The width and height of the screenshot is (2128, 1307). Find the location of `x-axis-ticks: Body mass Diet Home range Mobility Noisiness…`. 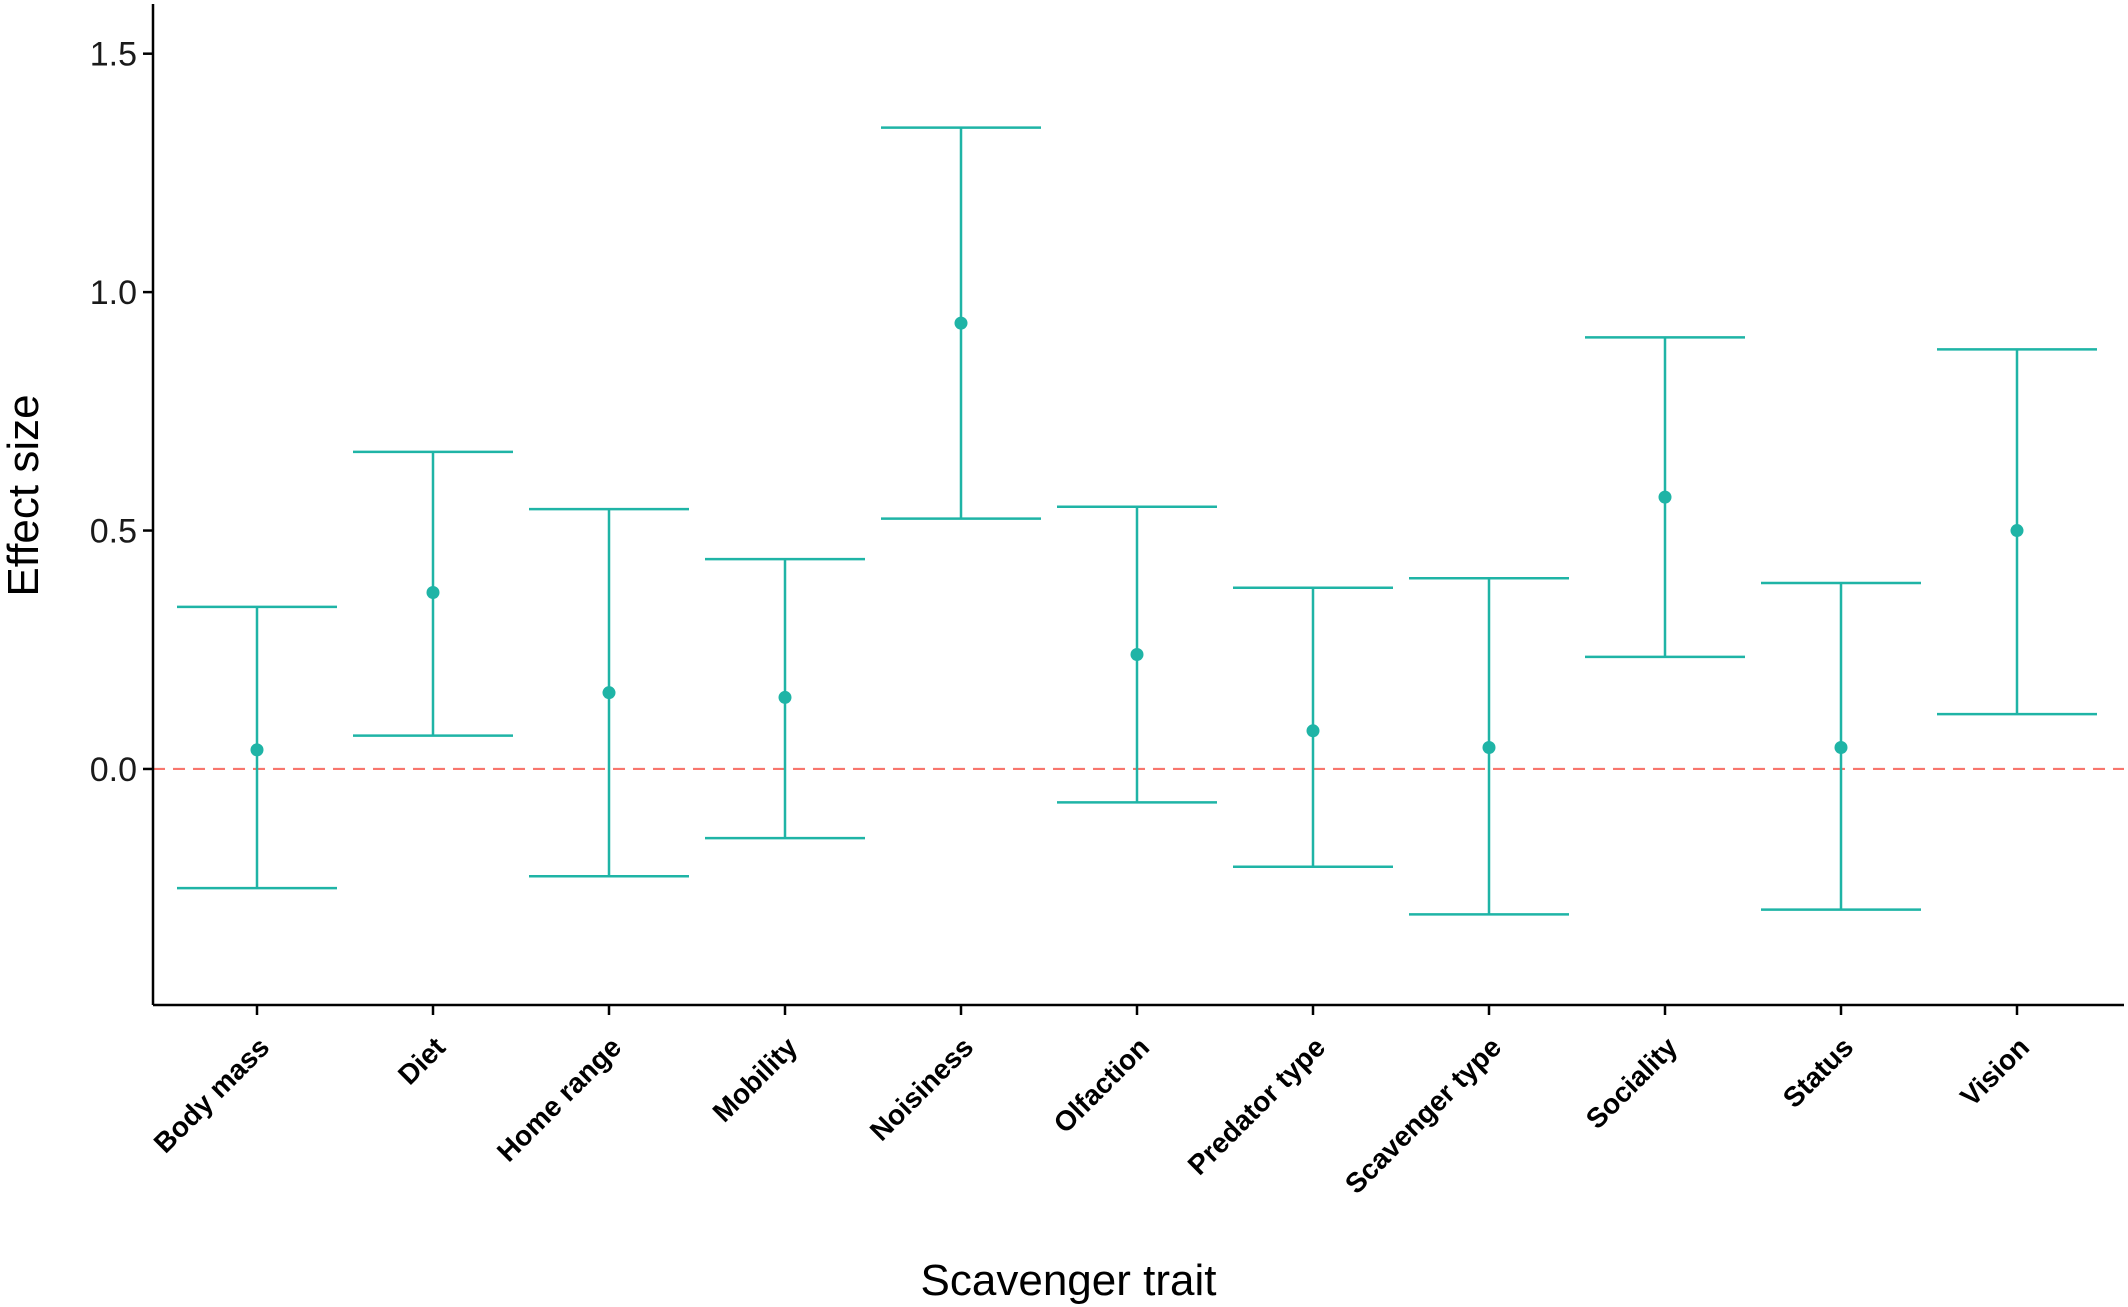

x-axis-ticks: Body mass Diet Home range Mobility Noisiness… is located at coordinates (1091, 1102).